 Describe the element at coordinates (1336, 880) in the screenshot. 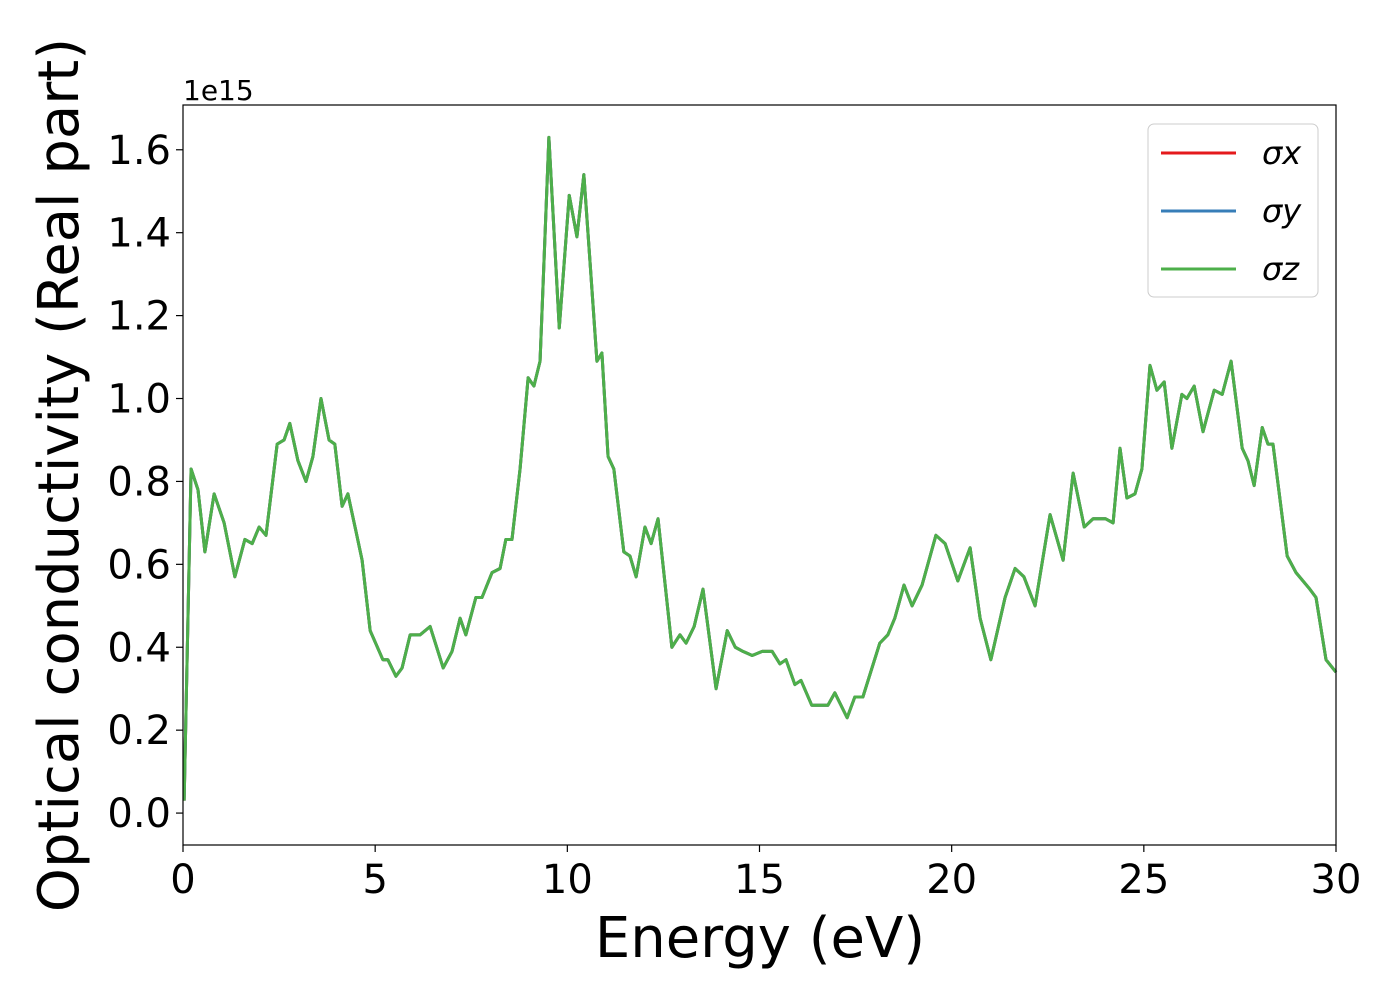

I see `x-tick-label: 30` at that location.